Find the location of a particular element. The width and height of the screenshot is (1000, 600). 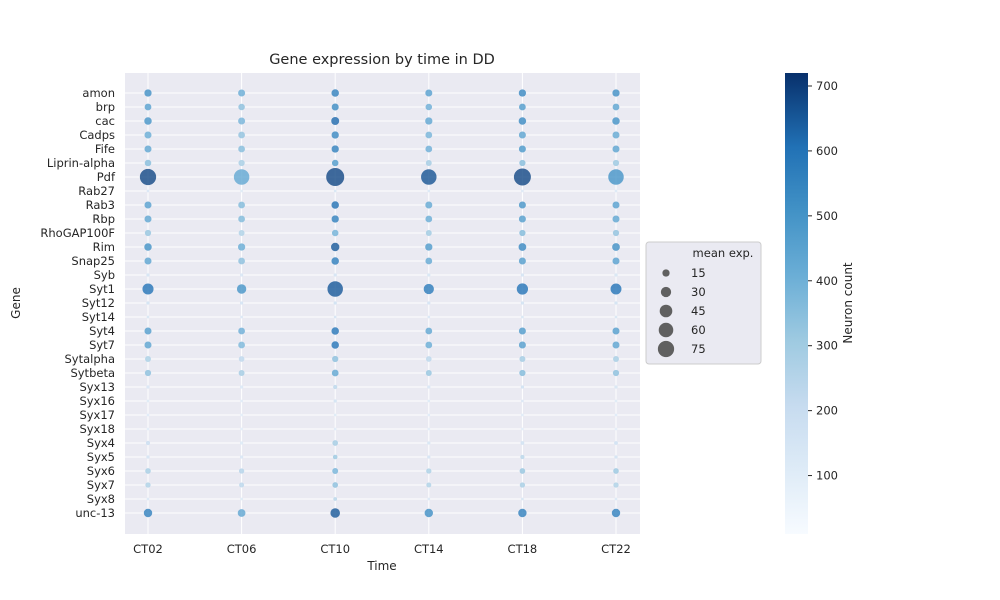

colorbar-label: Neuron count is located at coordinates (848, 303).